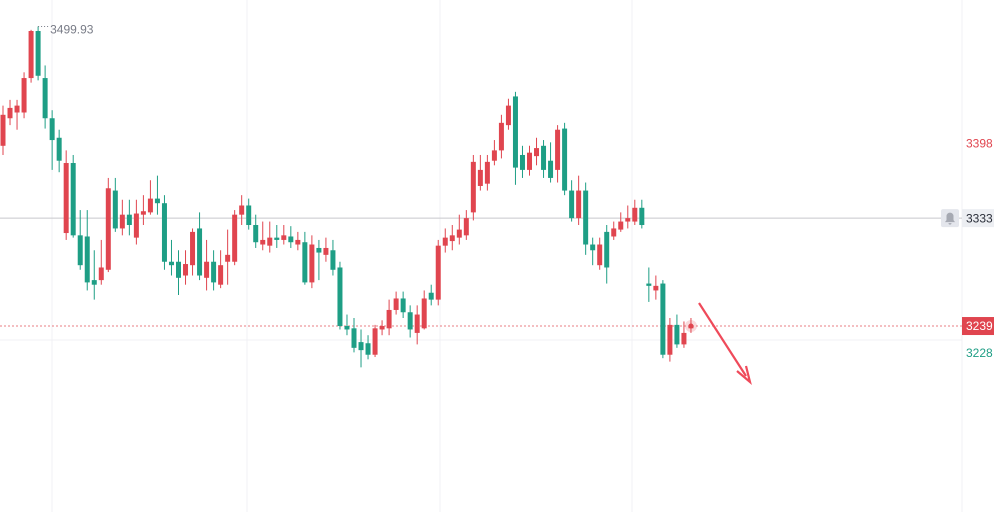 This screenshot has height=512, width=994. I want to click on price-label: 3239, so click(979, 326).